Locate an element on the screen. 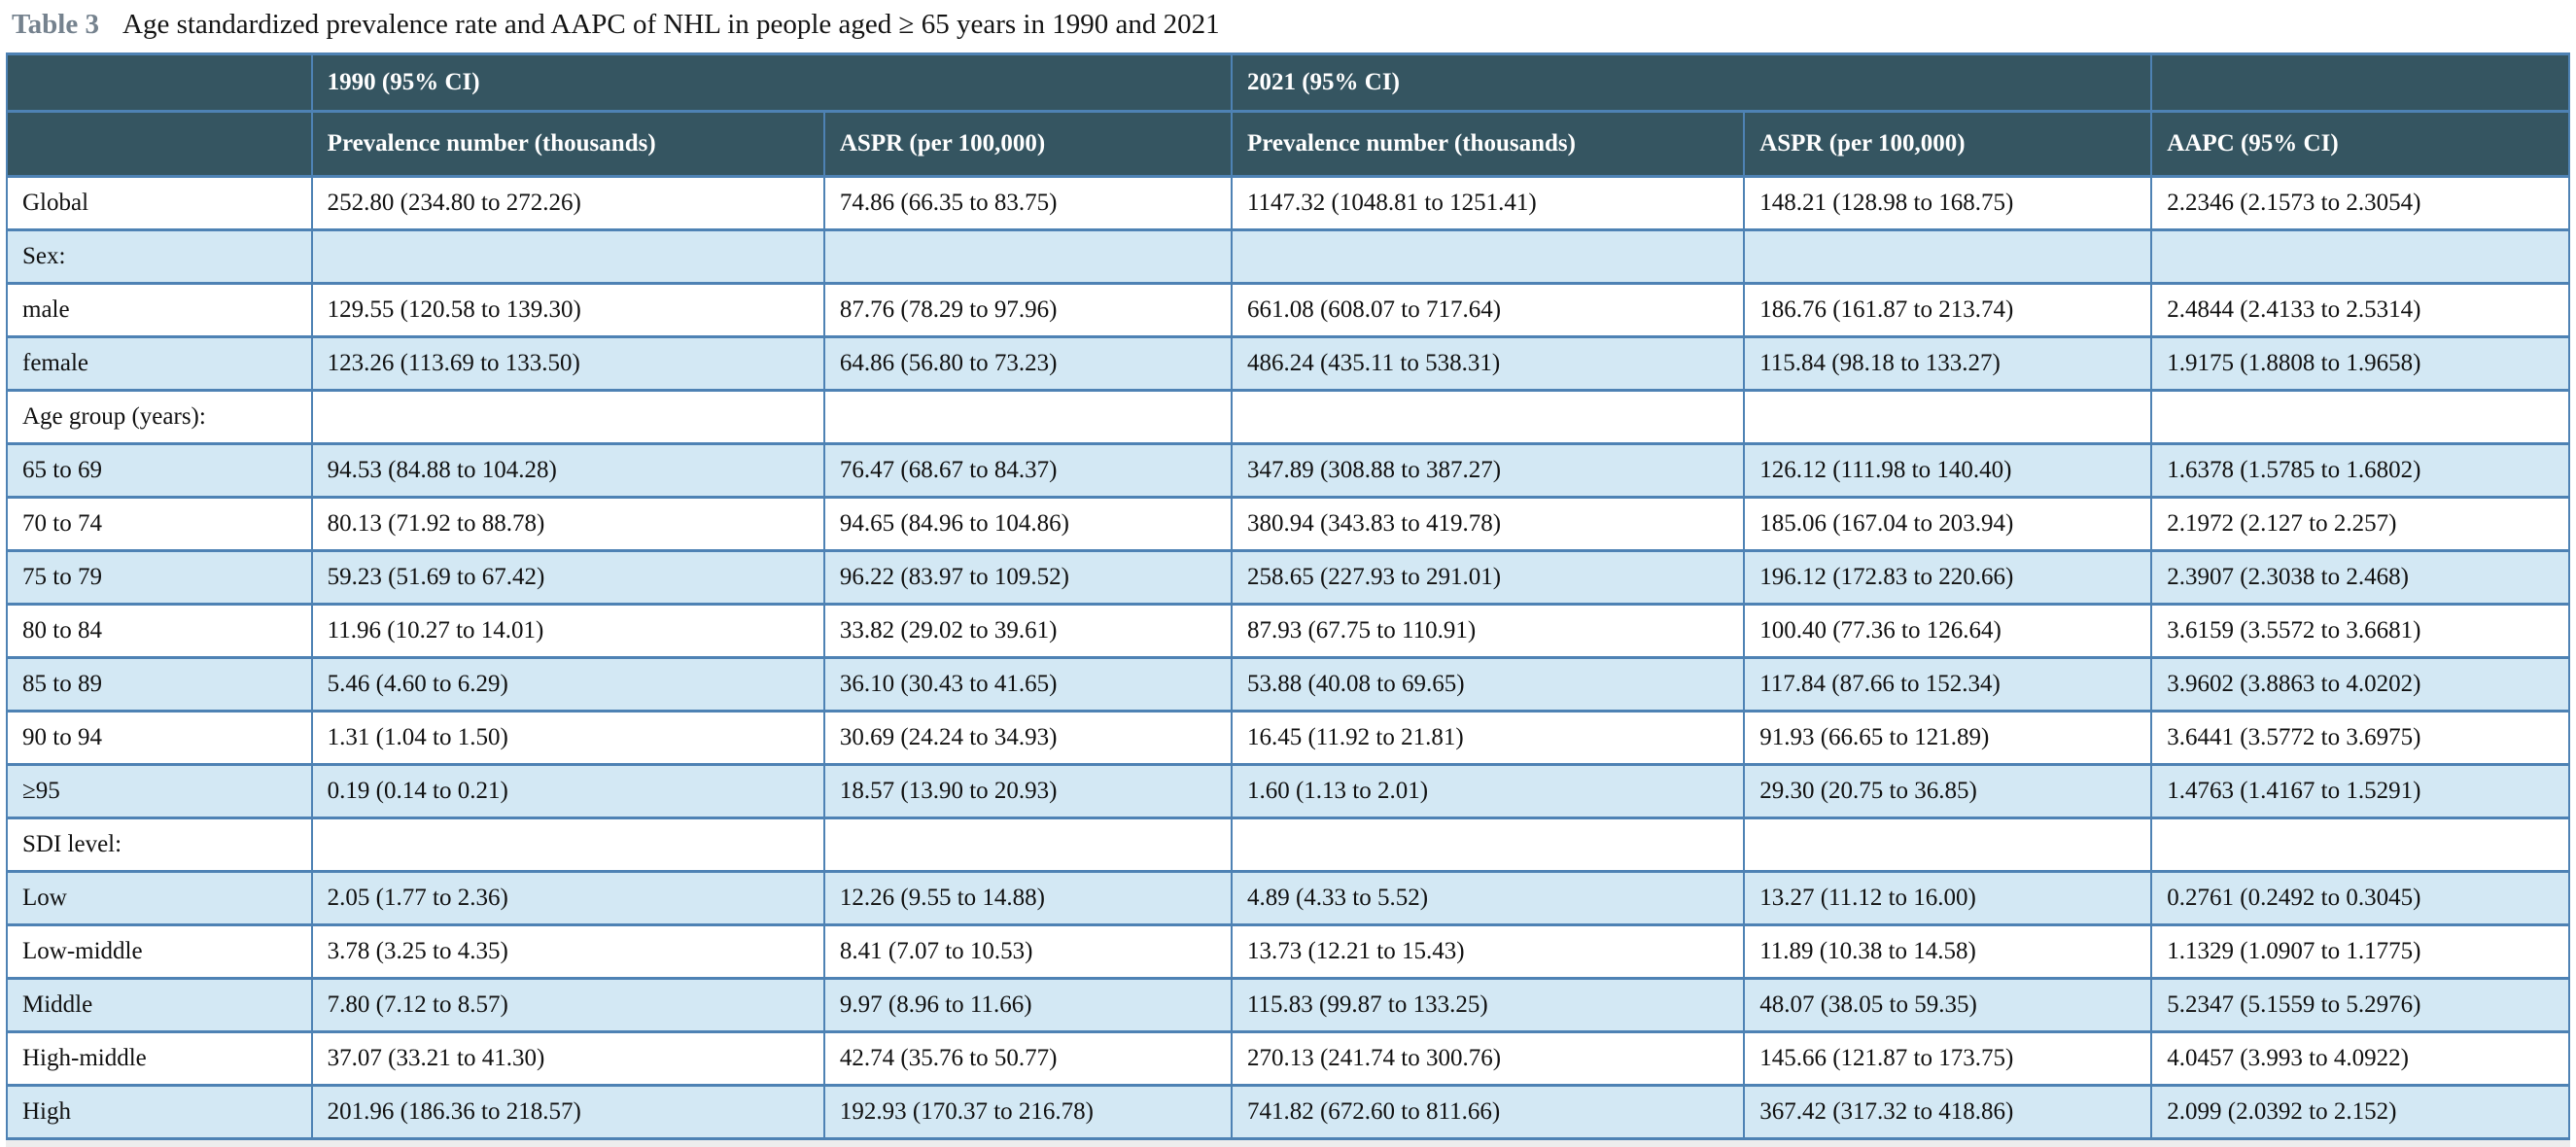  prevalence-2021-cell: 1147.32 (1048.81 to 1251.41) is located at coordinates (1488, 203).